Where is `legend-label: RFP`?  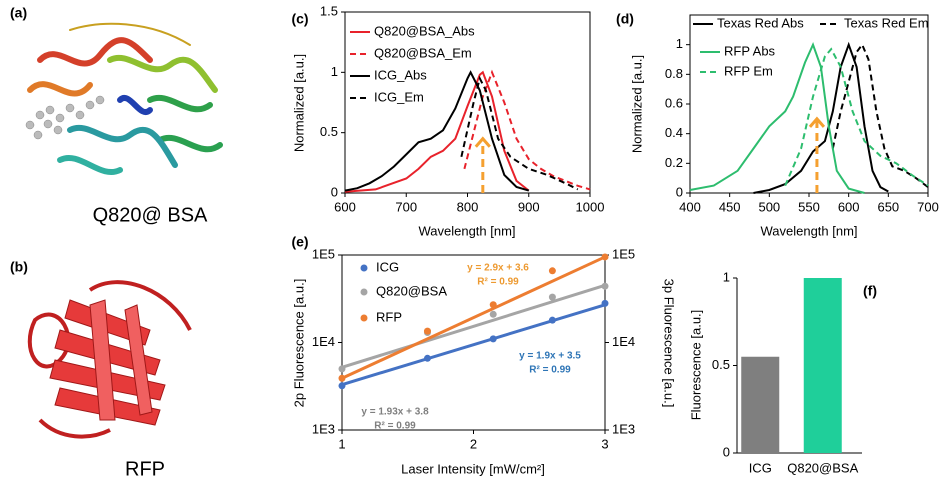
legend-label: RFP is located at coordinates (389, 316).